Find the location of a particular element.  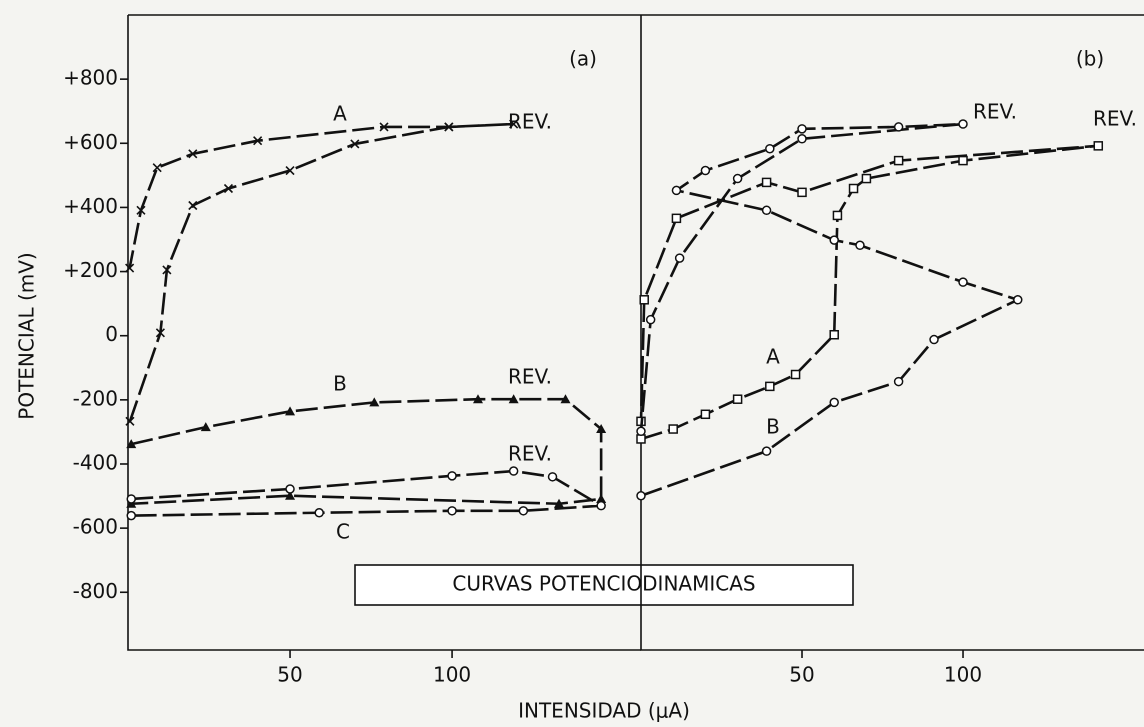

y-tick-label: -200 is located at coordinates (95, 398).